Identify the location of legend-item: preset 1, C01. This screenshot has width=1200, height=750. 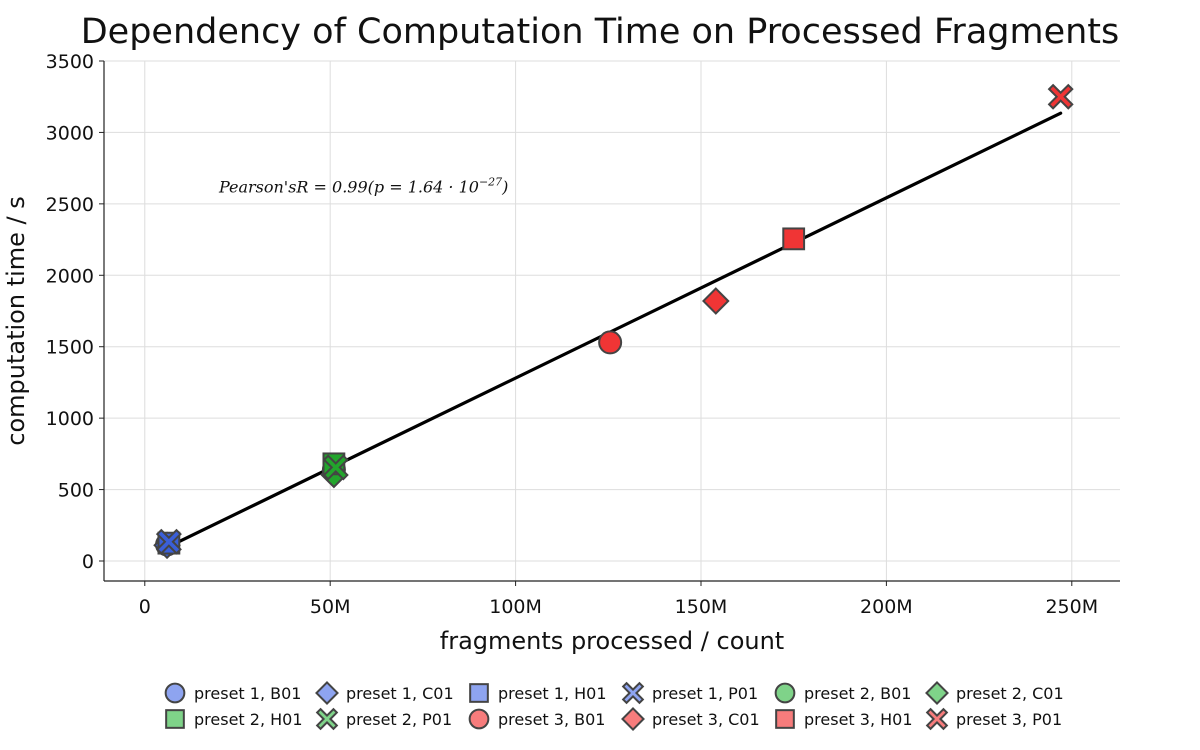
(384, 693).